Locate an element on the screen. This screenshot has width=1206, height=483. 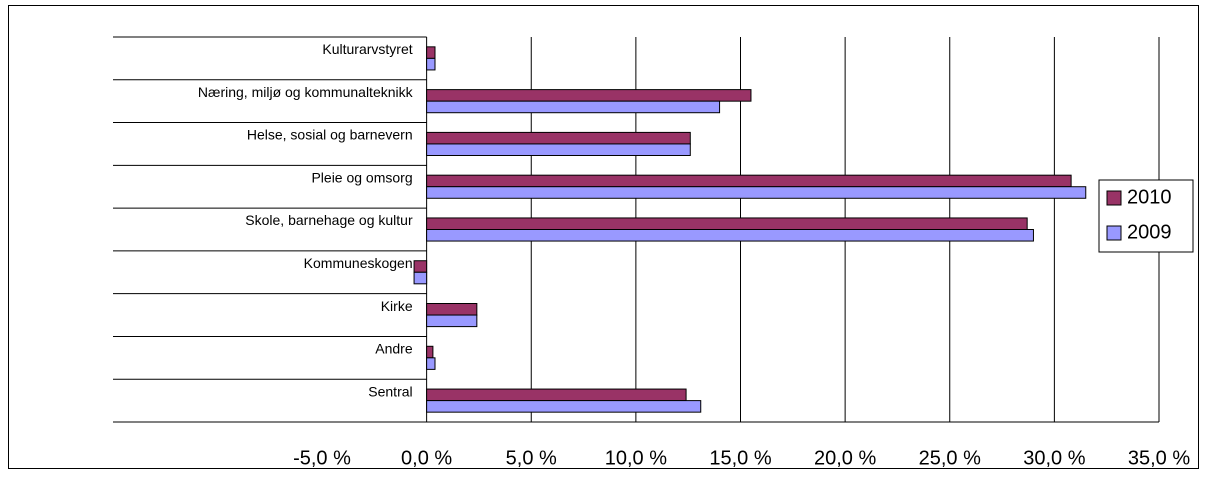
y-tick-label: Sentral is located at coordinates (390, 391).